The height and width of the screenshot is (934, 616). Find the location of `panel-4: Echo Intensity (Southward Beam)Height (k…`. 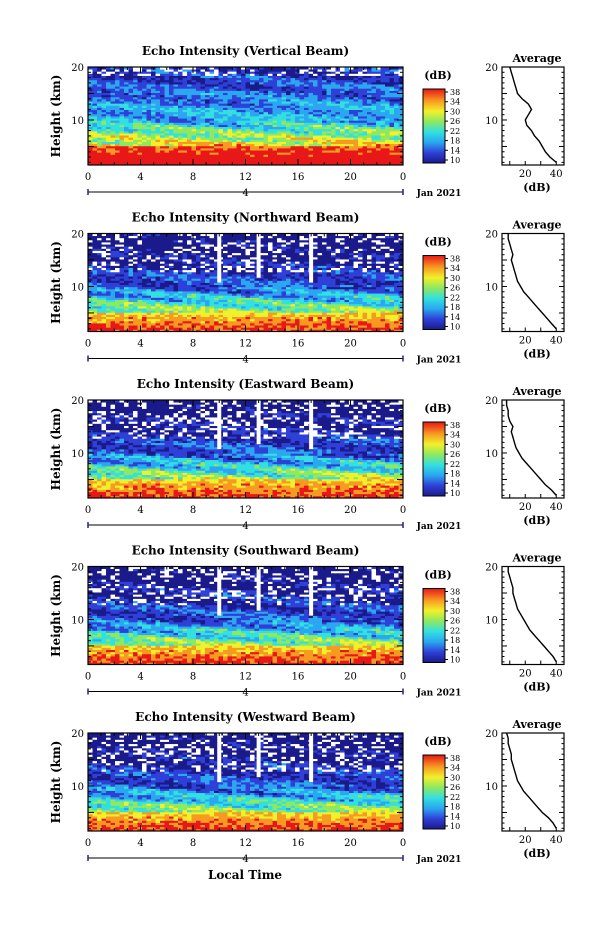

panel-4: Echo Intensity (Southward Beam)Height (k… is located at coordinates (306, 621).